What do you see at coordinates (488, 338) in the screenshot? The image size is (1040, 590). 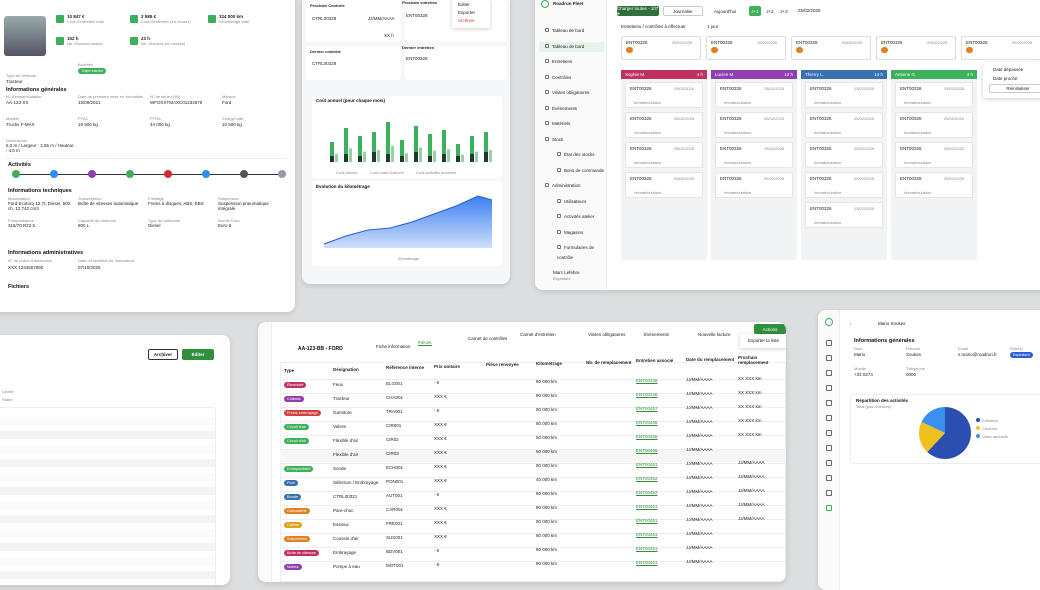 I see `parts-tab: Carnet de contrôles` at bounding box center [488, 338].